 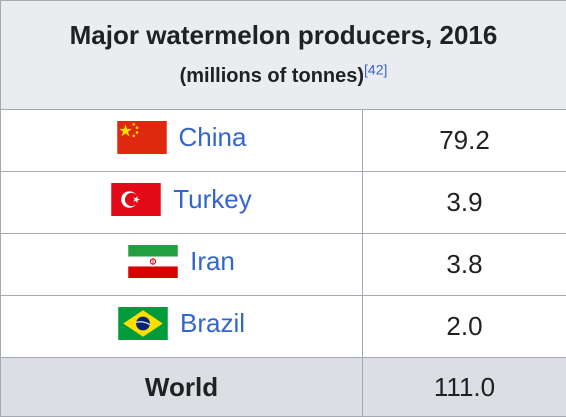 I want to click on total-value: 111.0, so click(x=464, y=387).